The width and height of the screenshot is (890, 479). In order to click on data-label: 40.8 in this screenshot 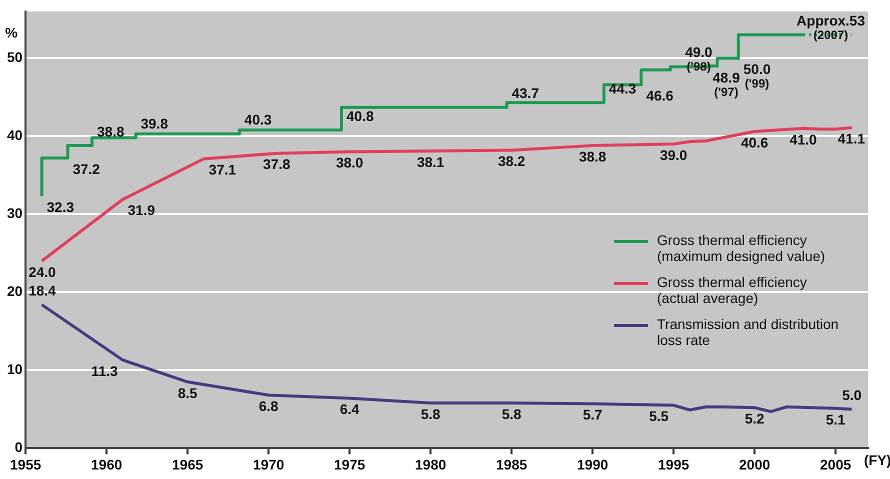, I will do `click(360, 116)`.